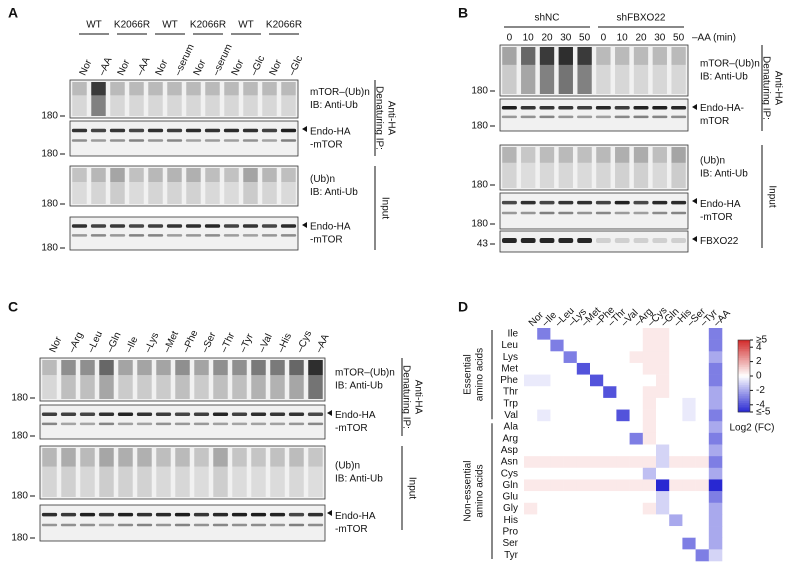  Describe the element at coordinates (19, 538) in the screenshot. I see `mw-marker: 180` at that location.